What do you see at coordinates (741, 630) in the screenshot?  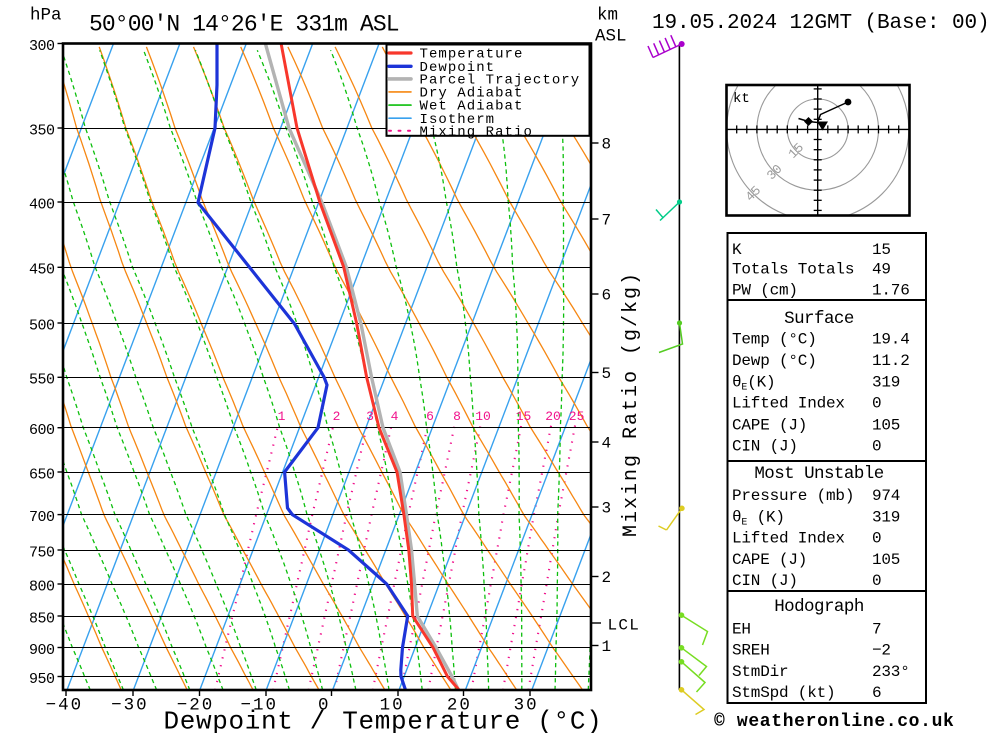 I see `svg-text: EH` at bounding box center [741, 630].